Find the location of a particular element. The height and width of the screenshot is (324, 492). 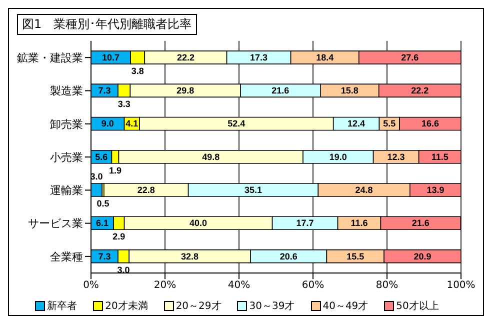

data-label: 9.0 is located at coordinates (107, 123).